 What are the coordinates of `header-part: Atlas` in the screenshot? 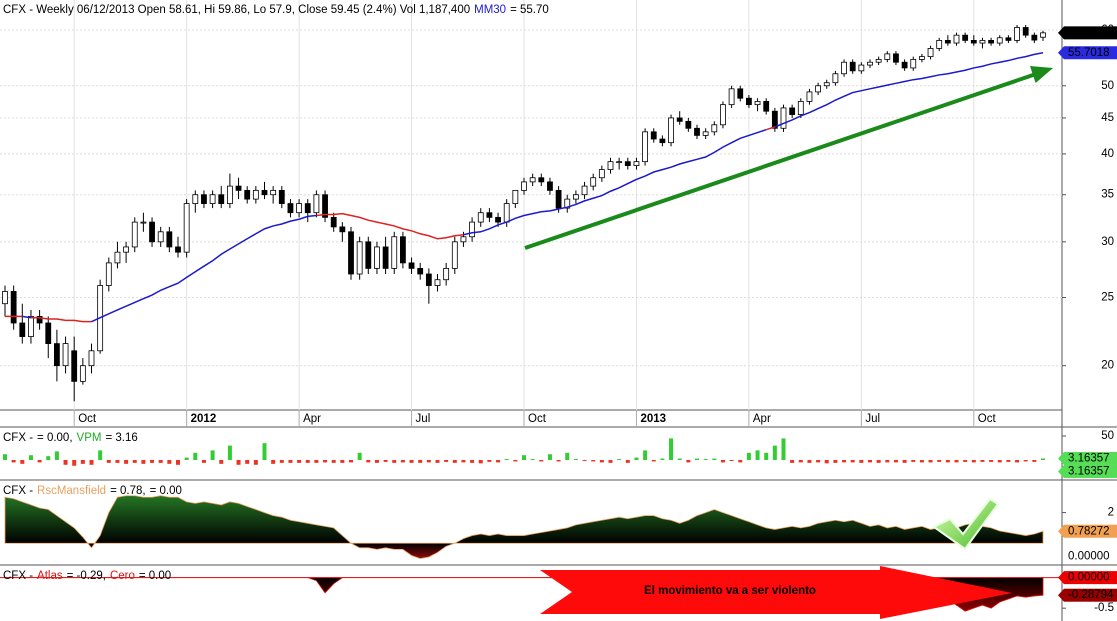 It's located at (50, 576).